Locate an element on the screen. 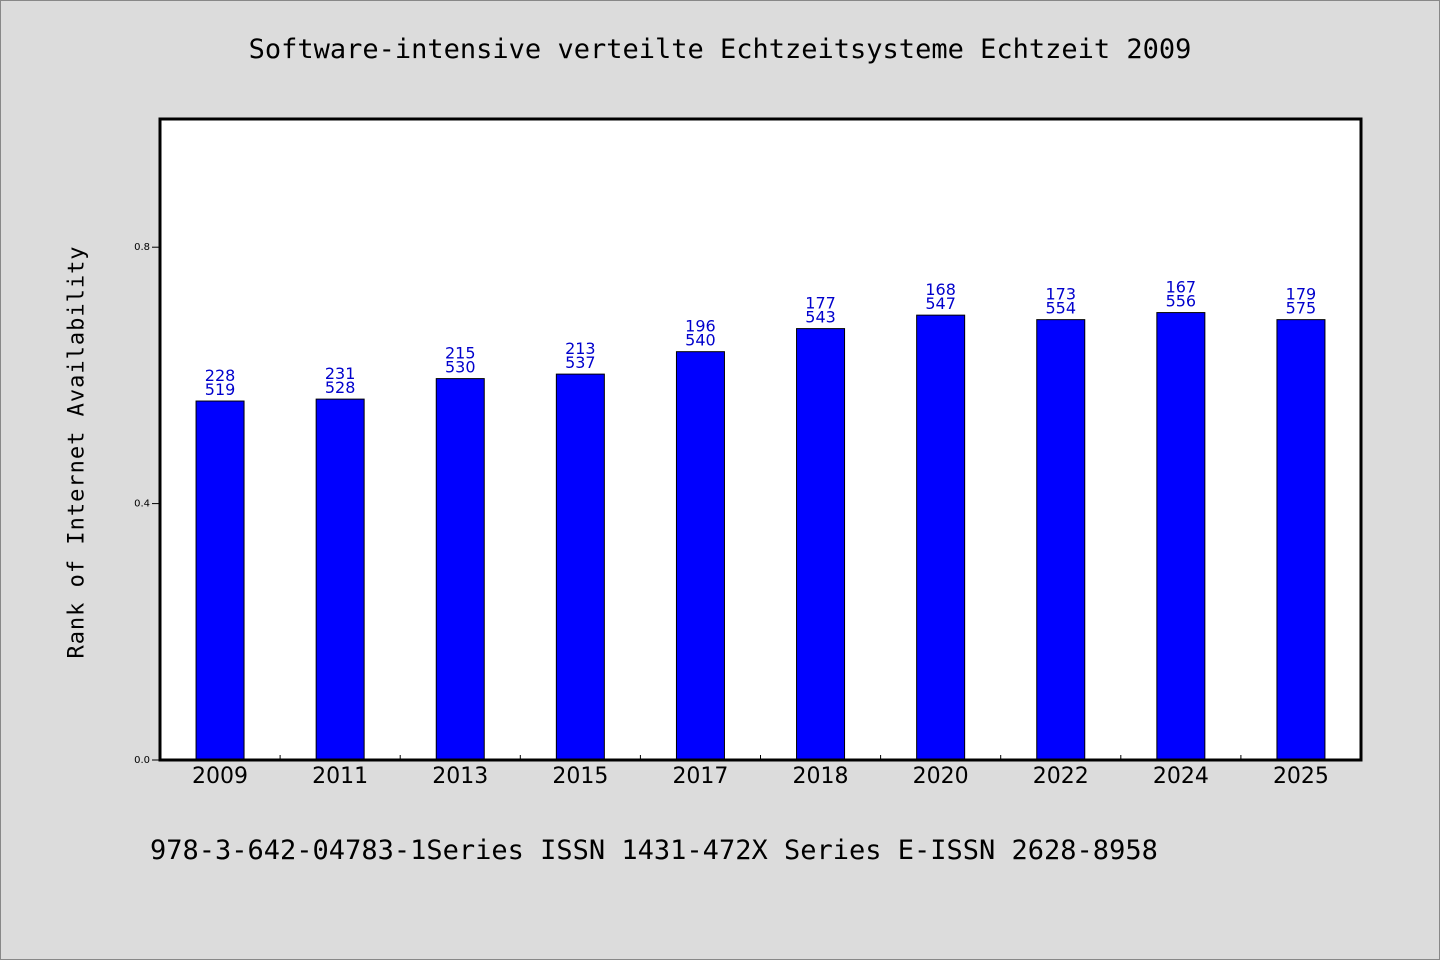  data-label-bottom-2013: 530 is located at coordinates (460, 367).